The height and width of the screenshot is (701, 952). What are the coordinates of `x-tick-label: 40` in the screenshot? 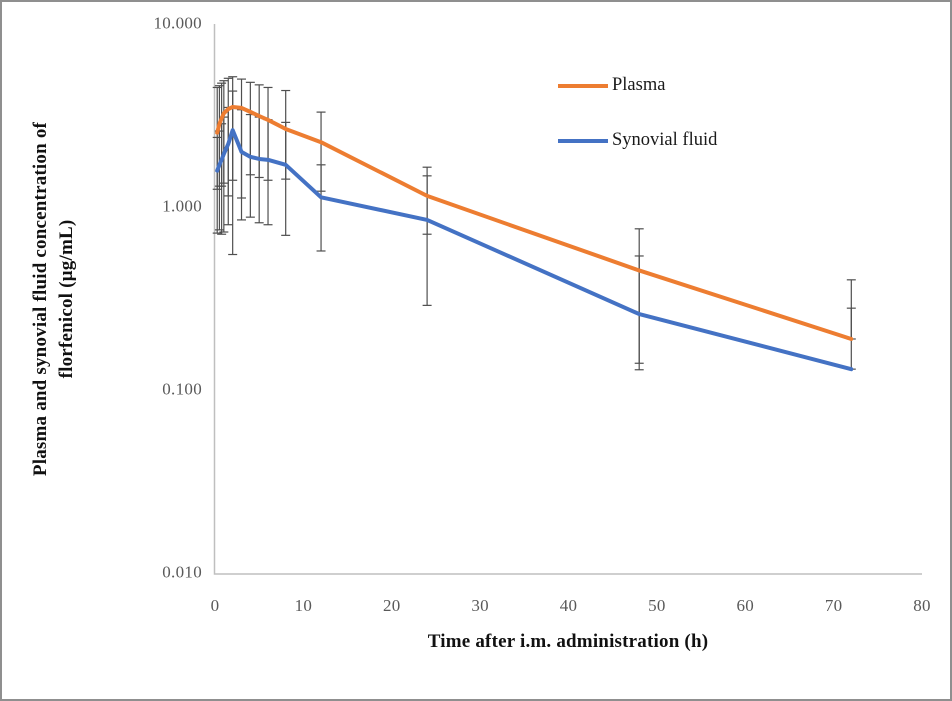 It's located at (568, 605).